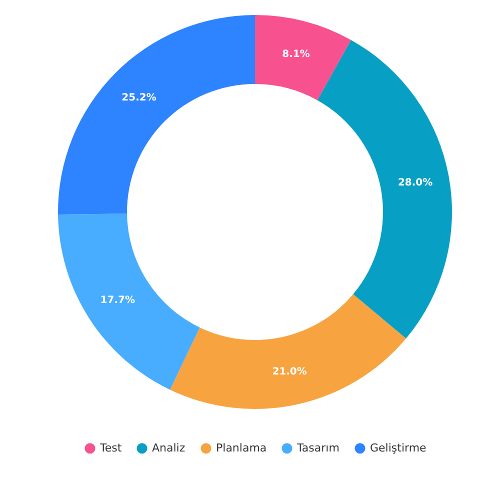 This screenshot has height=500, width=500. I want to click on legend-label: Test, so click(110, 447).